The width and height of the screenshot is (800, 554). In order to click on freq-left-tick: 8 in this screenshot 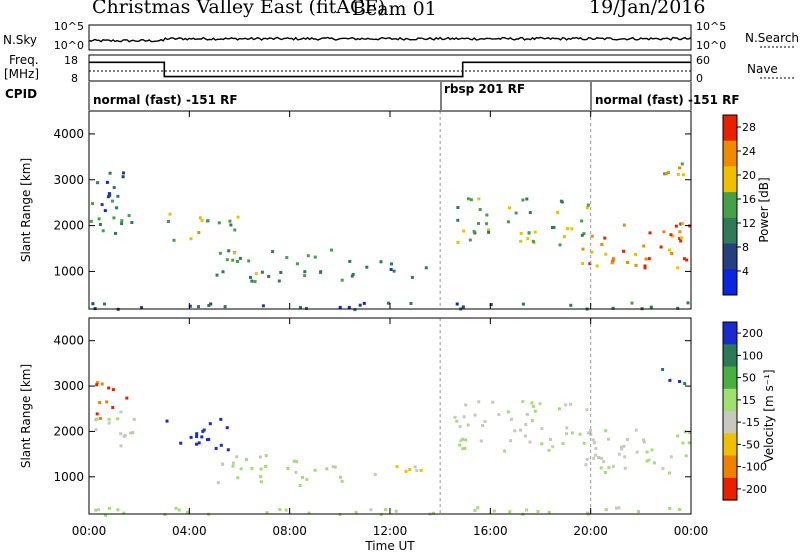, I will do `click(74, 78)`.